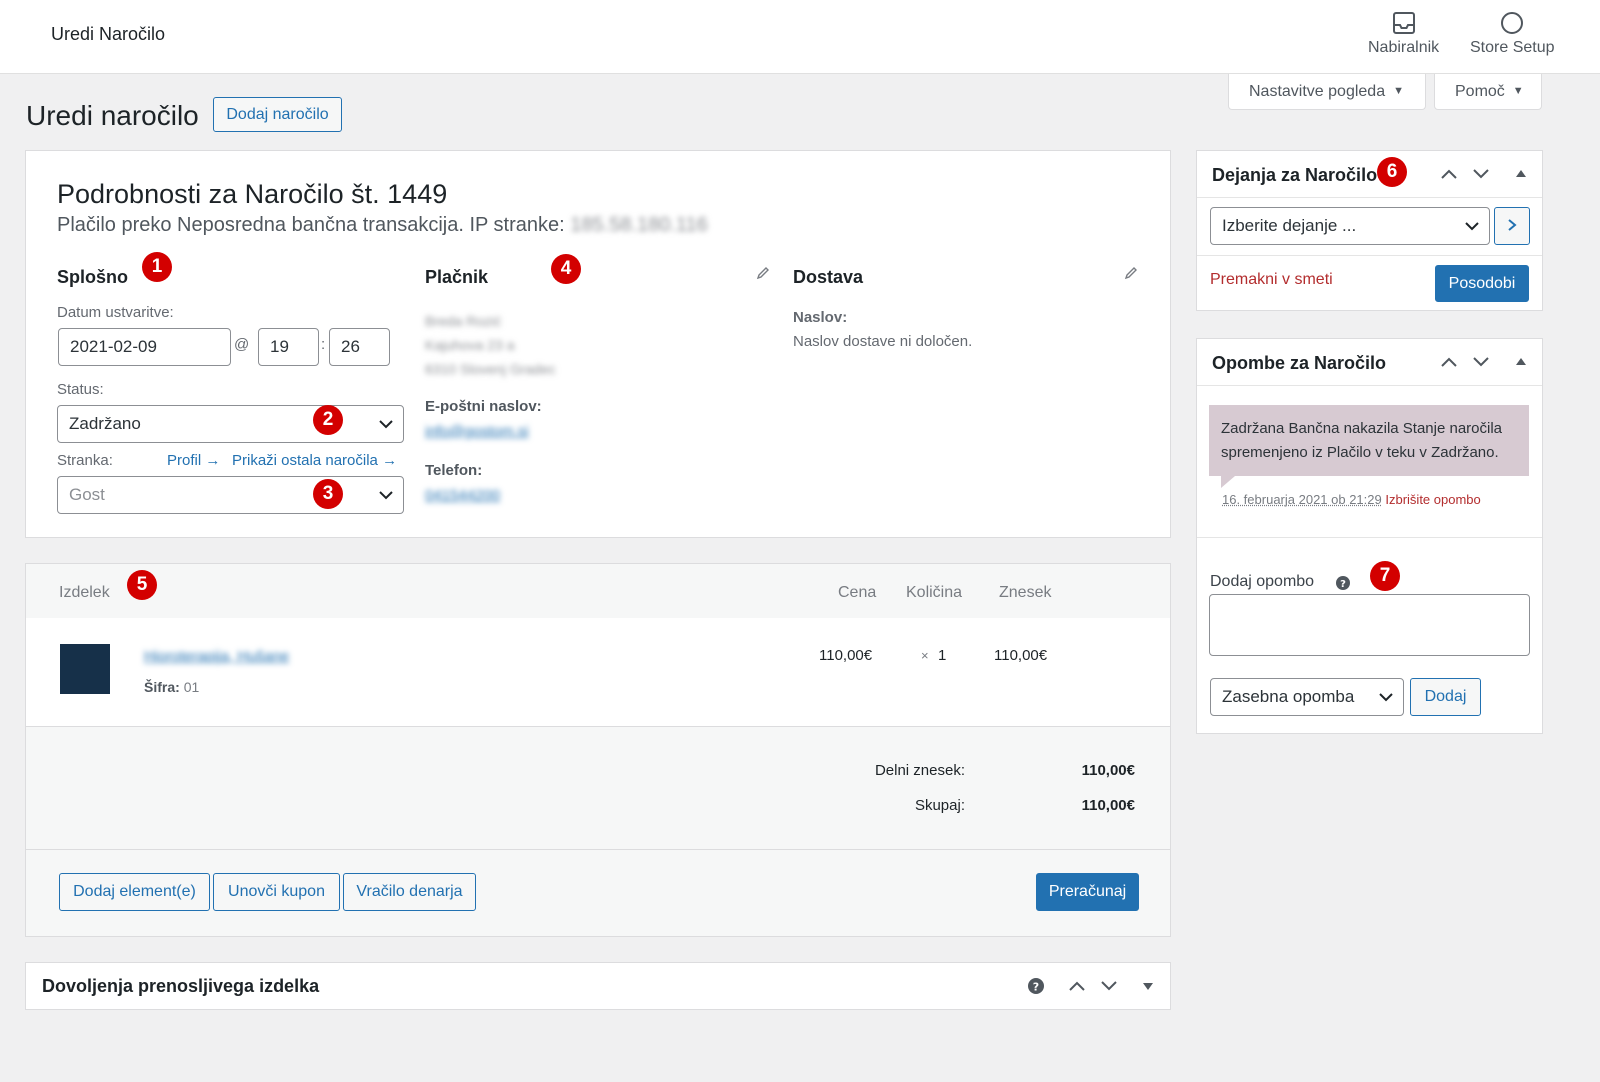 The image size is (1600, 1082). Describe the element at coordinates (92, 277) in the screenshot. I see `general-title: Splošno` at that location.